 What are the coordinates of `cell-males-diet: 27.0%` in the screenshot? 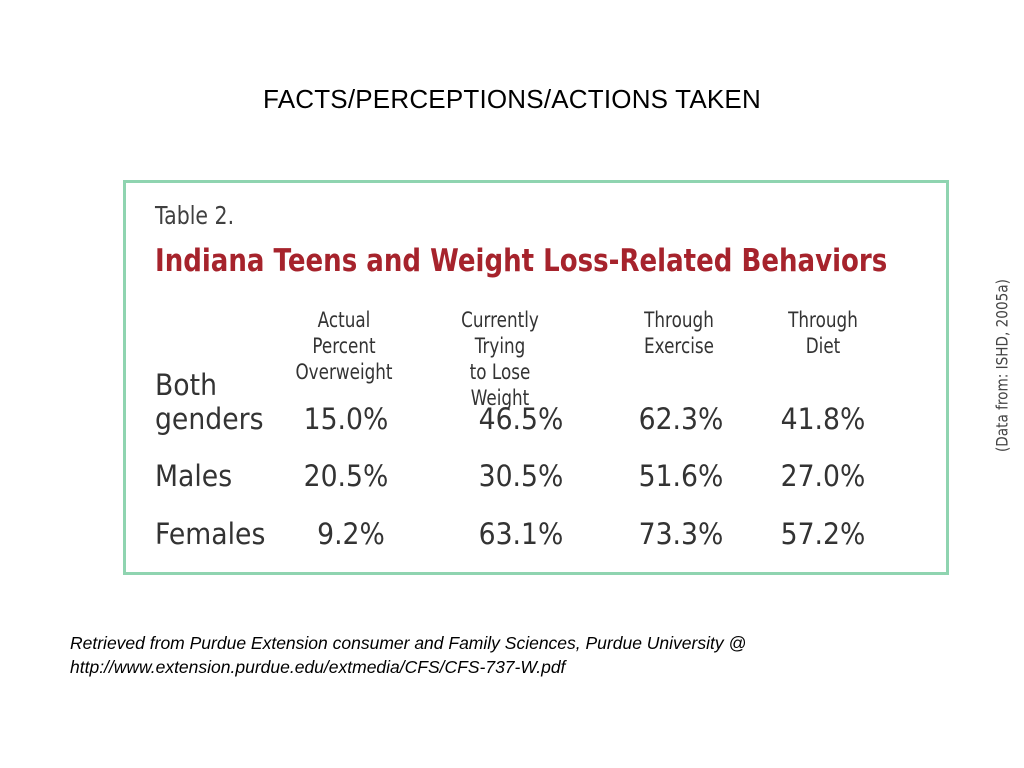 It's located at (823, 476).